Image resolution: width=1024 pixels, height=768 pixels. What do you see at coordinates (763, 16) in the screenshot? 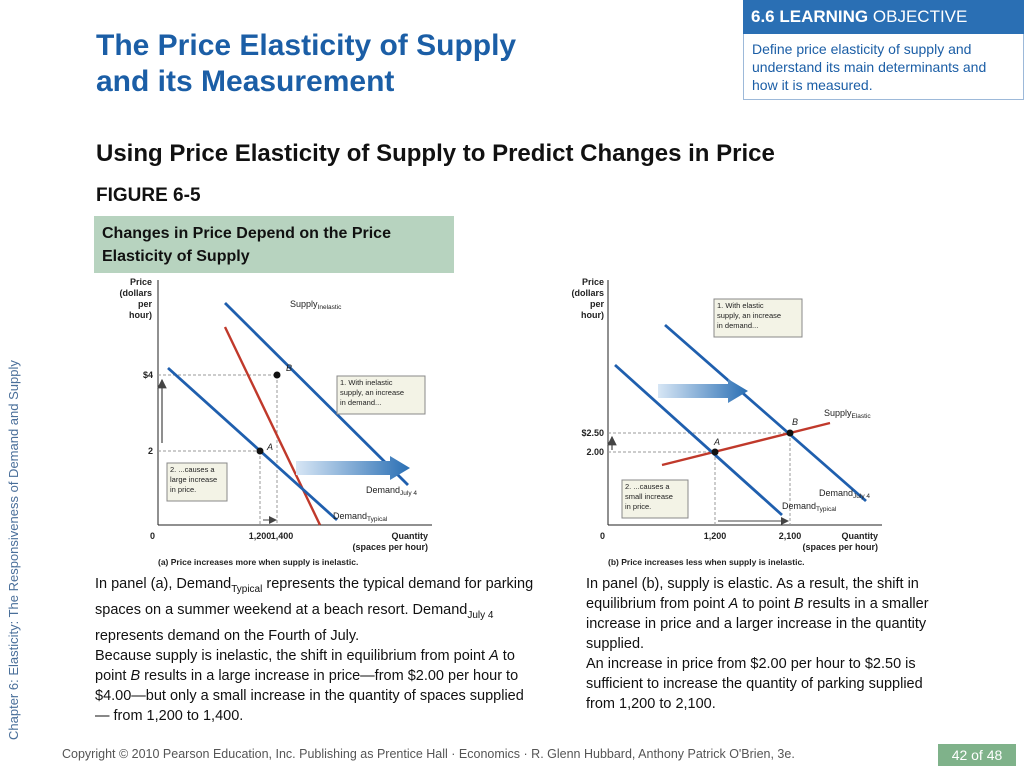
I see `objective-number: 6.6` at bounding box center [763, 16].